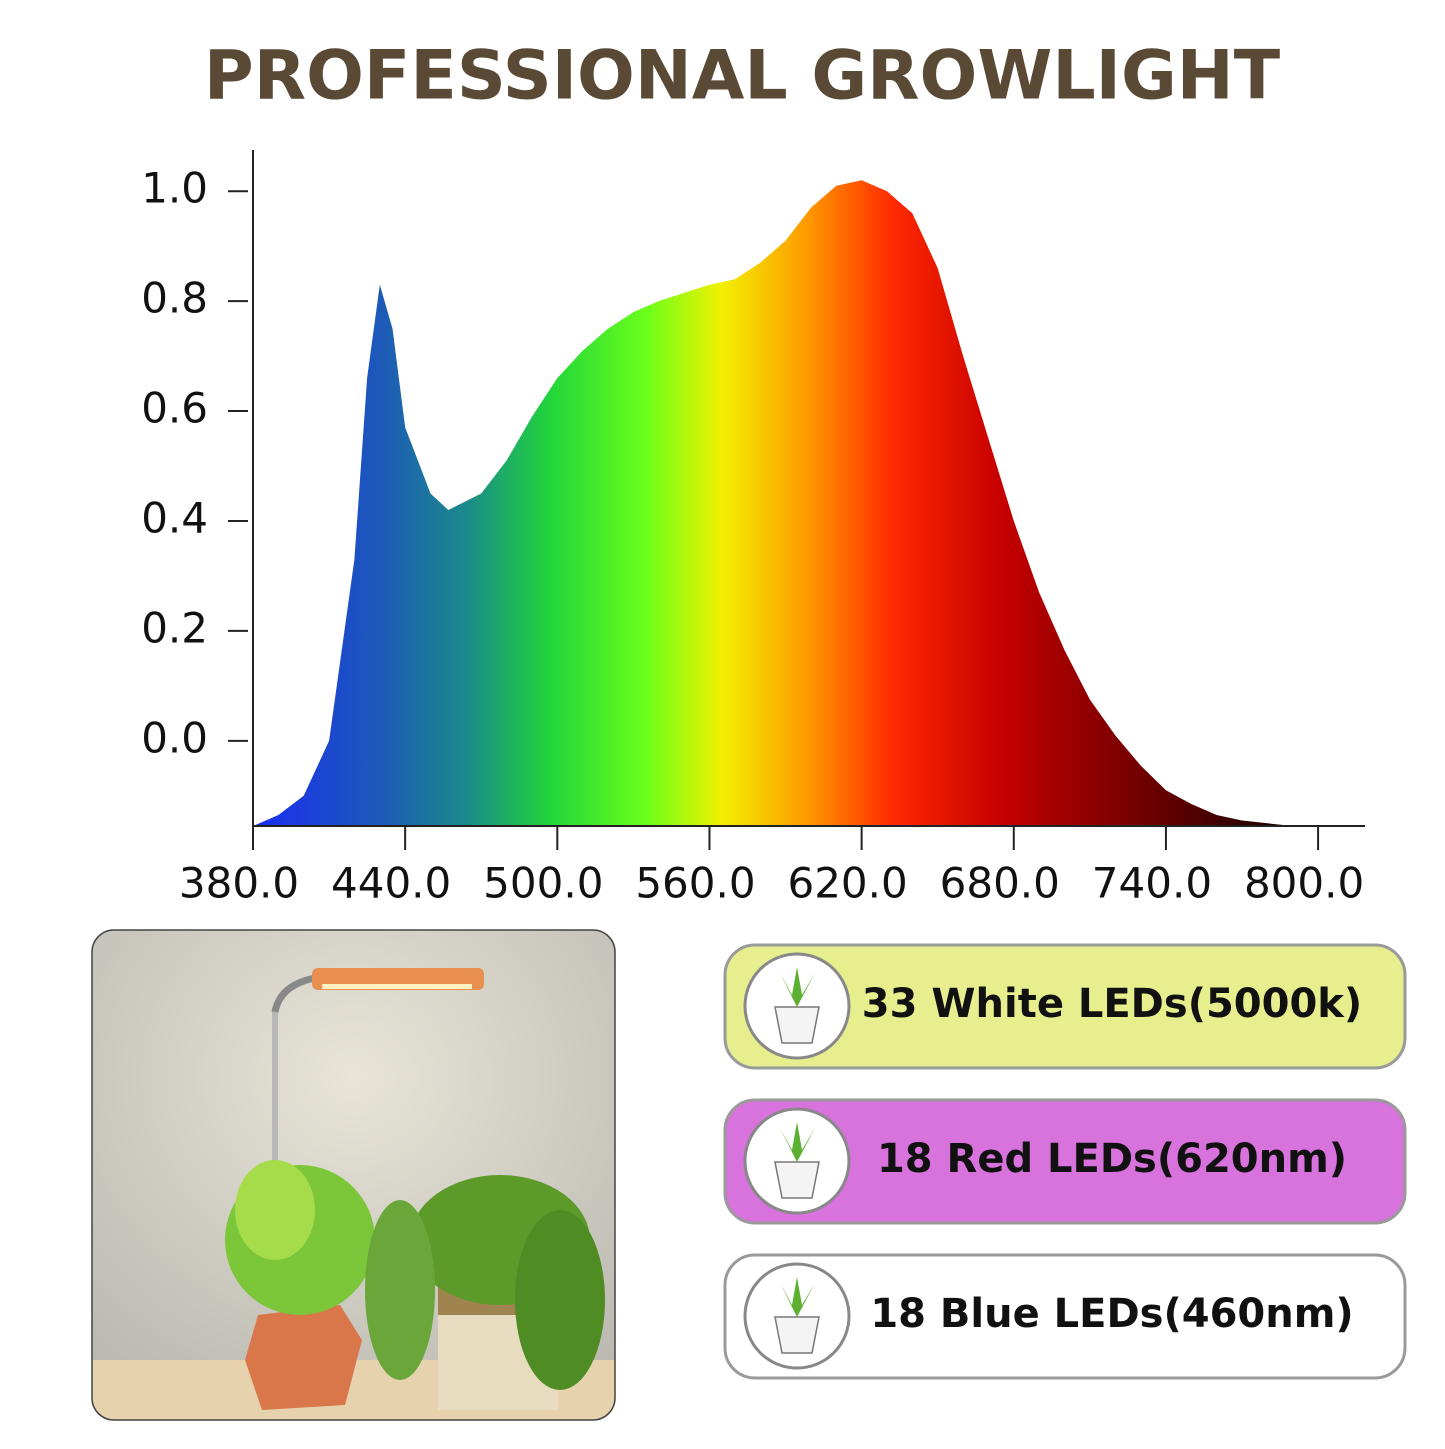 Image resolution: width=1445 pixels, height=1449 pixels. What do you see at coordinates (742, 76) in the screenshot?
I see `title: PROFESSIONAL GROWLIGHT` at bounding box center [742, 76].